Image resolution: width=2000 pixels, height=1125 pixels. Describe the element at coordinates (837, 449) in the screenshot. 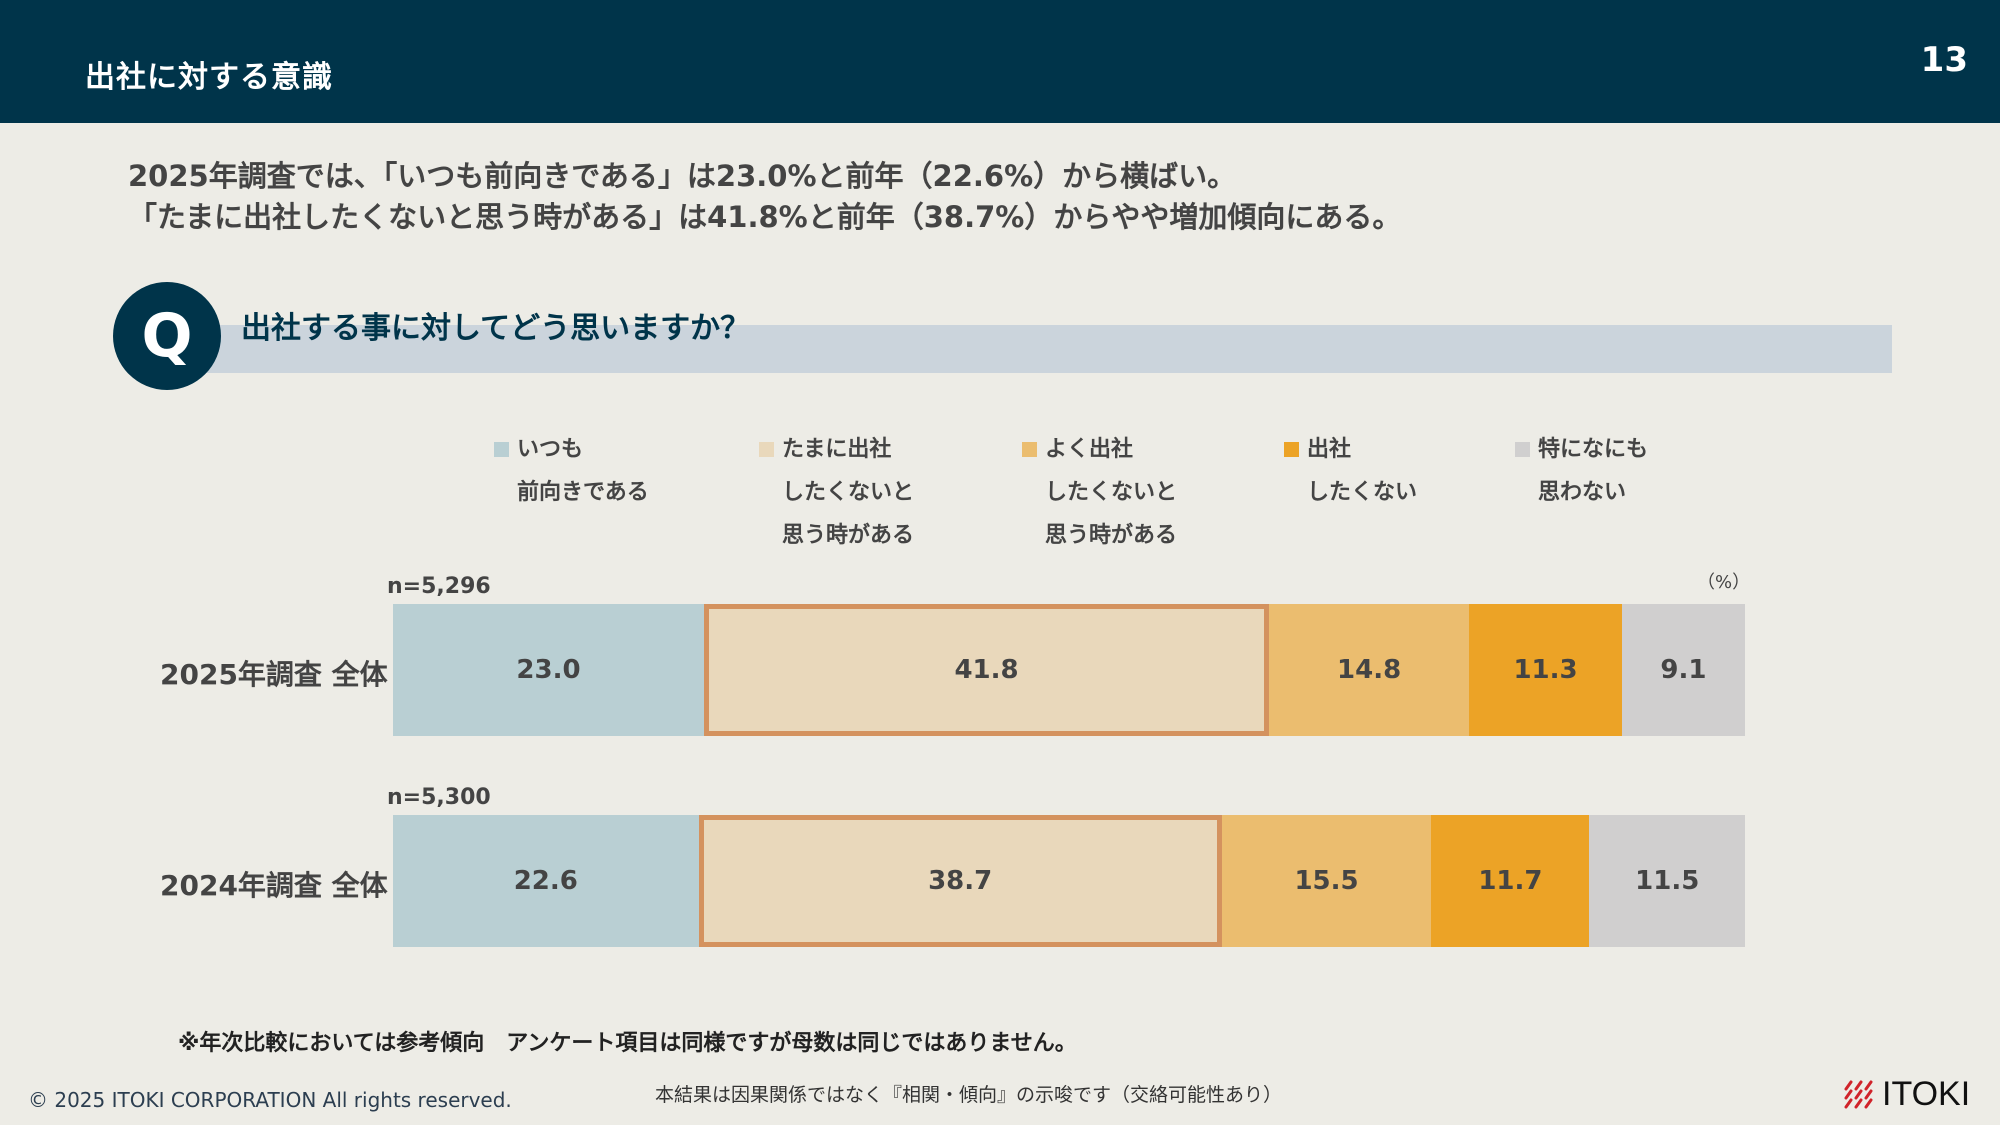

I see `legend-label: たまに出社` at that location.